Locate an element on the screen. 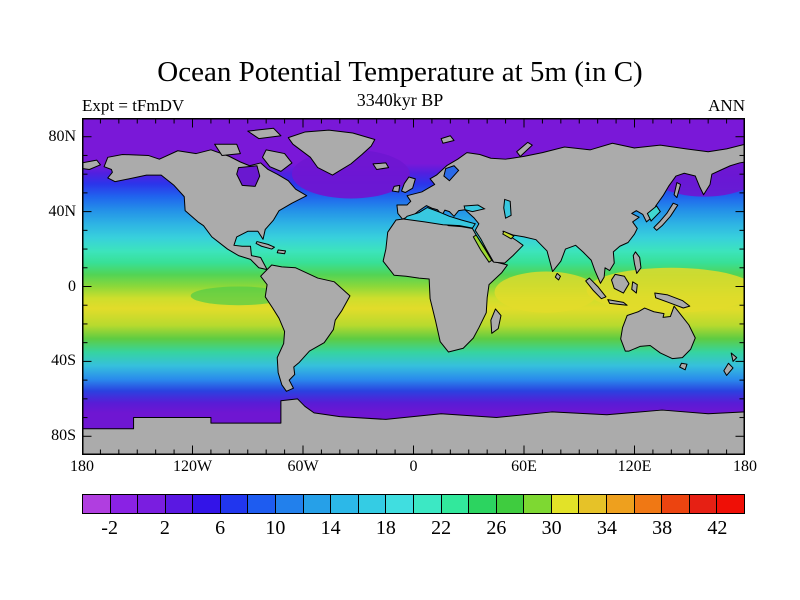 Image resolution: width=800 pixels, height=600 pixels. great-britain is located at coordinates (409, 185).